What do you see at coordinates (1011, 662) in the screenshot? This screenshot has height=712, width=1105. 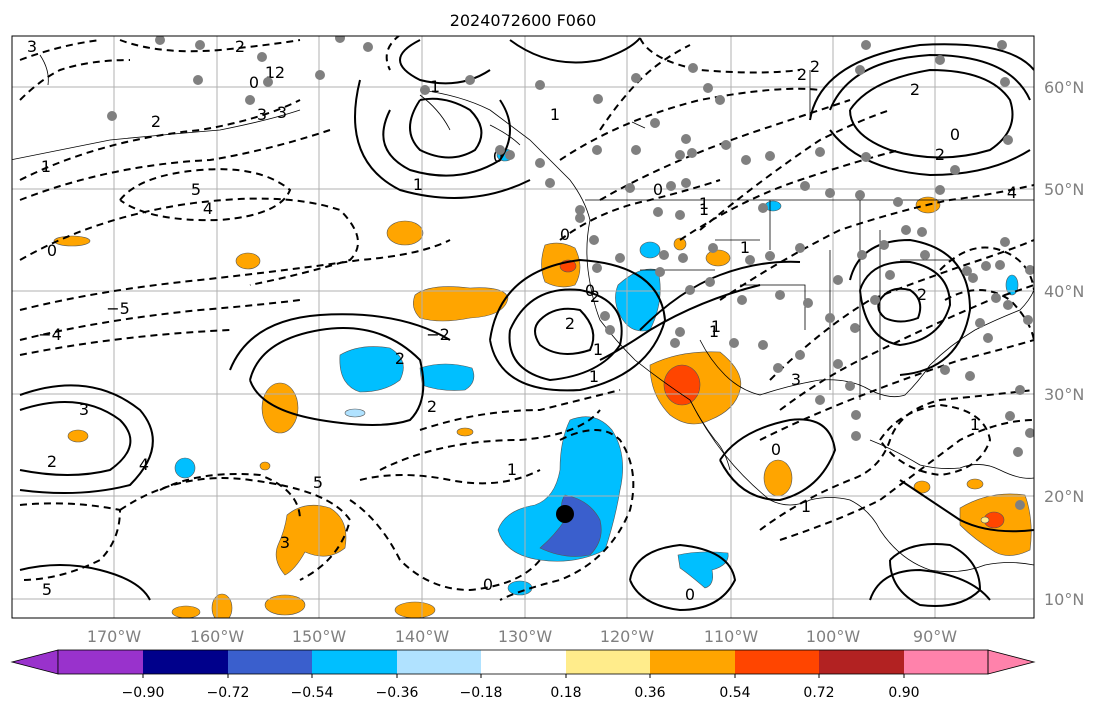 I see `colorbar-extend-high` at bounding box center [1011, 662].